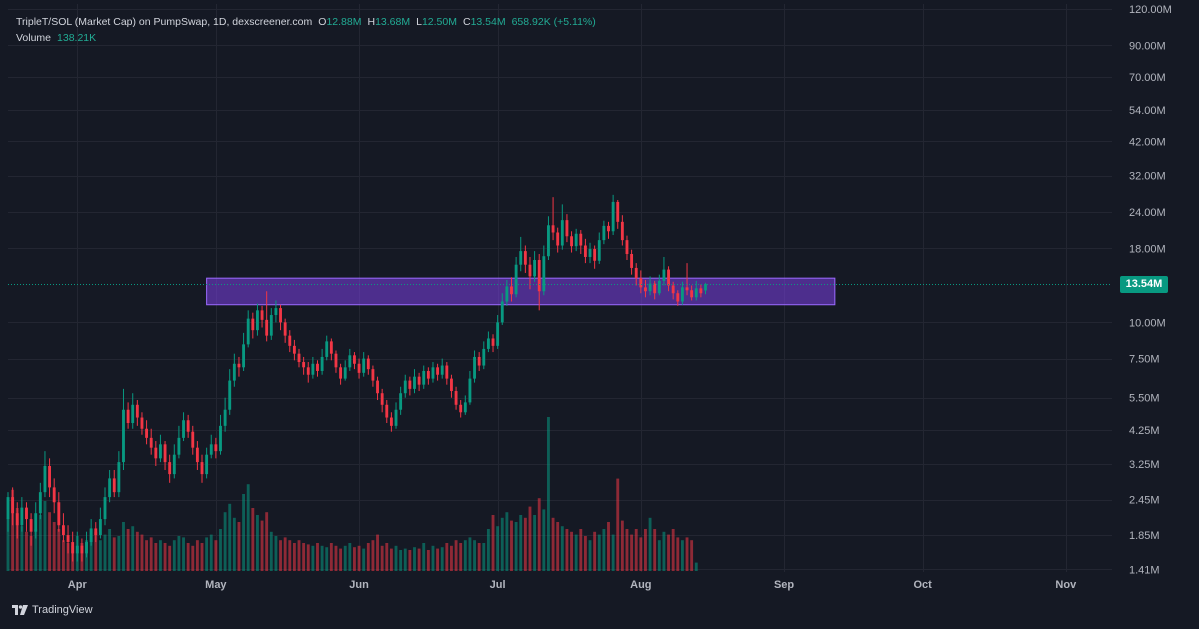  What do you see at coordinates (498, 585) in the screenshot?
I see `x-tick-label: Jul` at bounding box center [498, 585].